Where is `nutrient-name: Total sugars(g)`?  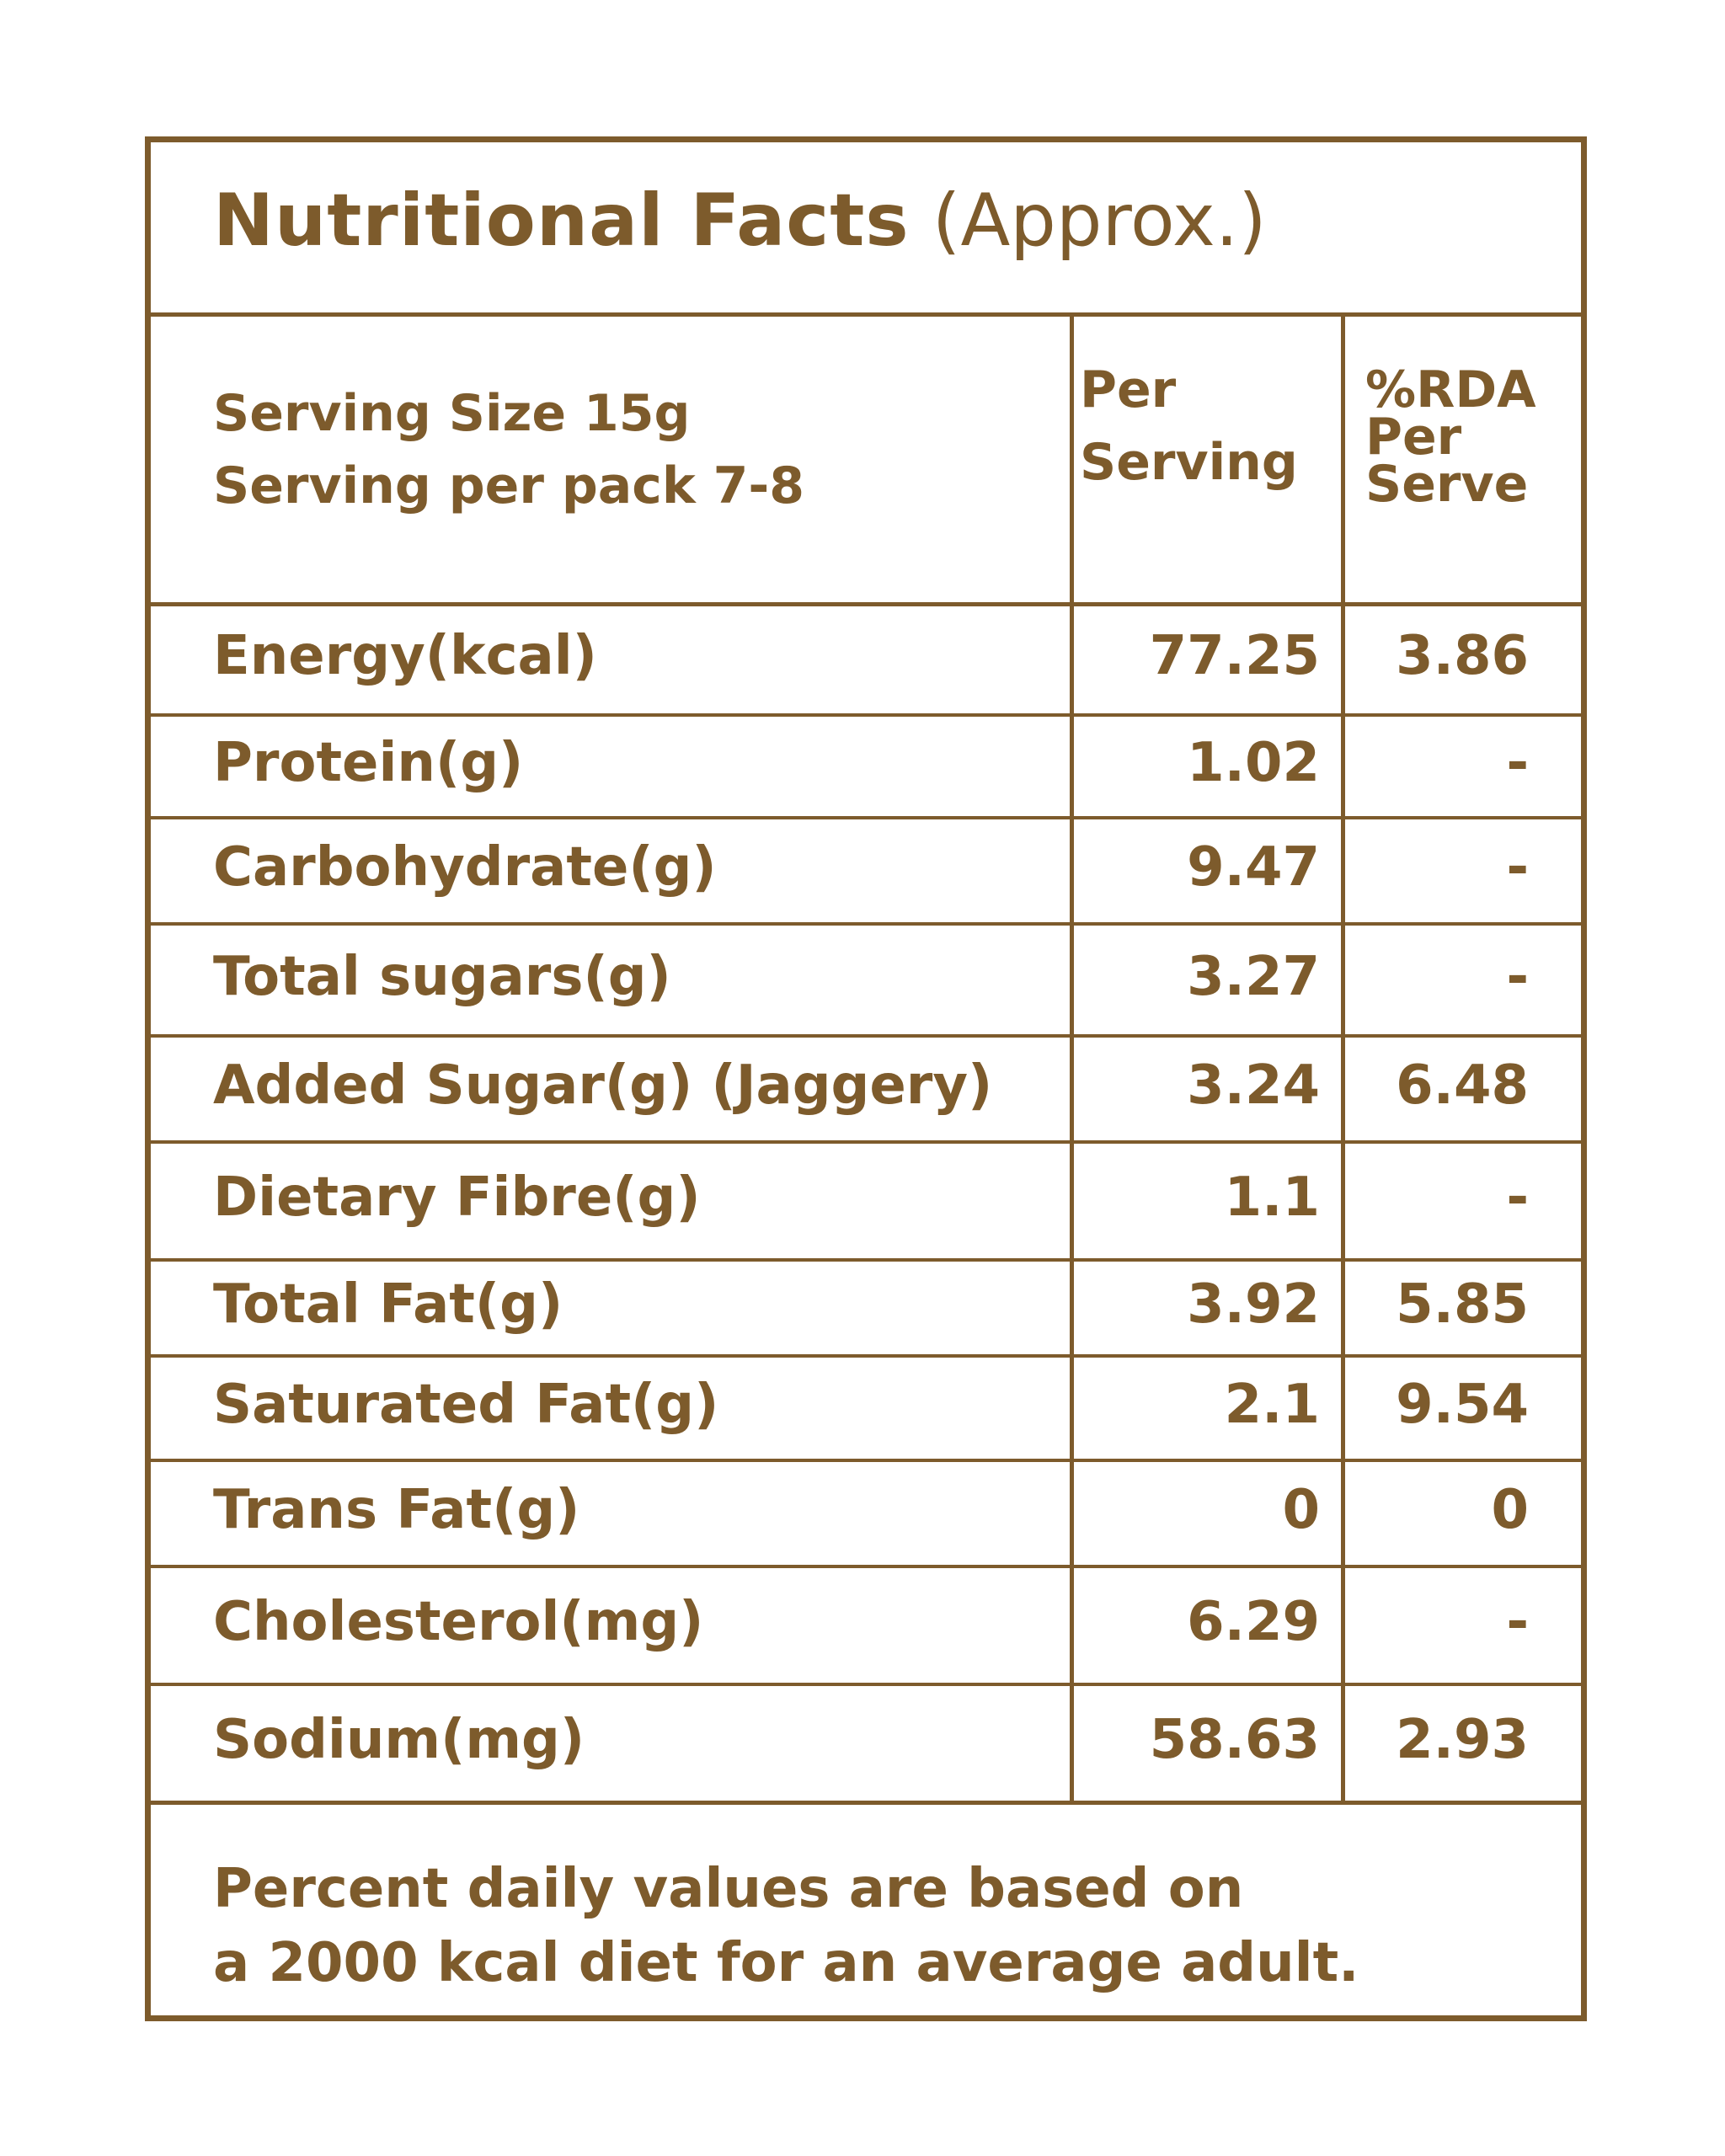 nutrient-name: Total sugars(g) is located at coordinates (442, 977).